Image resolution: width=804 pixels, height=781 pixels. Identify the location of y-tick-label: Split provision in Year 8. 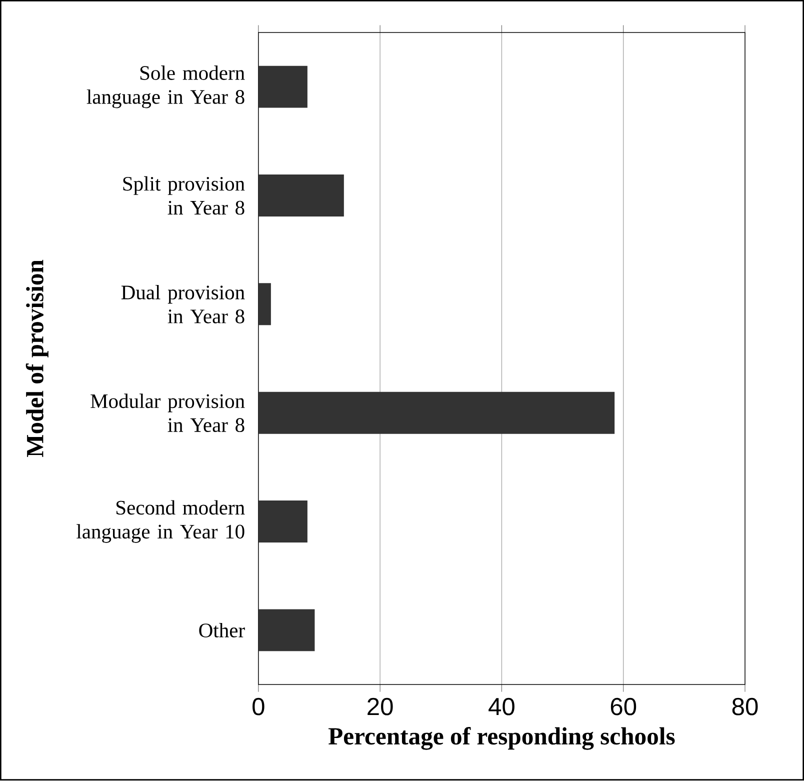
(184, 195).